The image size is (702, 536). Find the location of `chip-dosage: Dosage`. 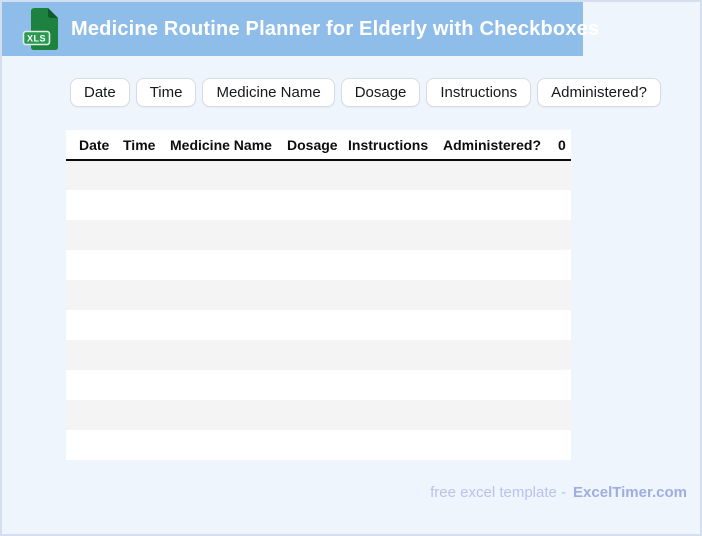

chip-dosage: Dosage is located at coordinates (380, 92).